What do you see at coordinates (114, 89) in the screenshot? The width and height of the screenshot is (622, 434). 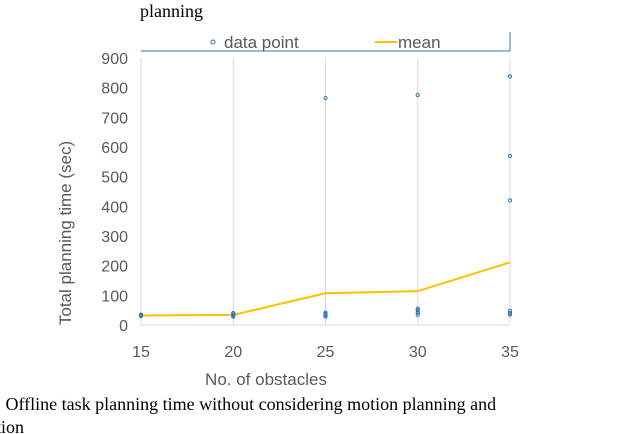 I see `y-tick-label-800: 800` at bounding box center [114, 89].